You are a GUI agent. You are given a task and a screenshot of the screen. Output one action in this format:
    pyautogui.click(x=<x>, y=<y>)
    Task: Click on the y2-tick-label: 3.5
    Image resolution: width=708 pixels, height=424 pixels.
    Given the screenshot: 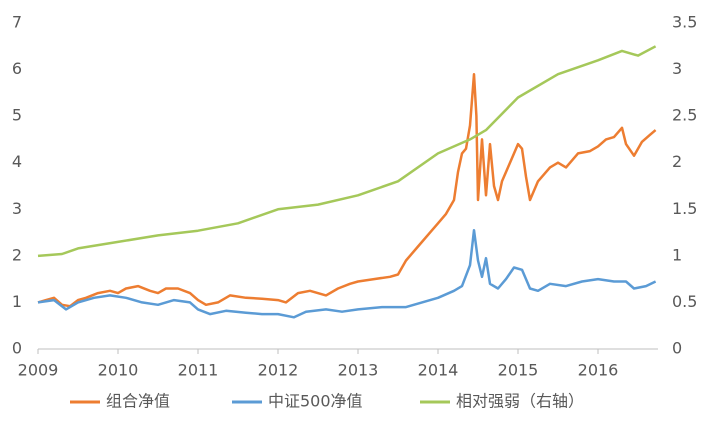 What is the action you would take?
    pyautogui.click(x=684, y=22)
    